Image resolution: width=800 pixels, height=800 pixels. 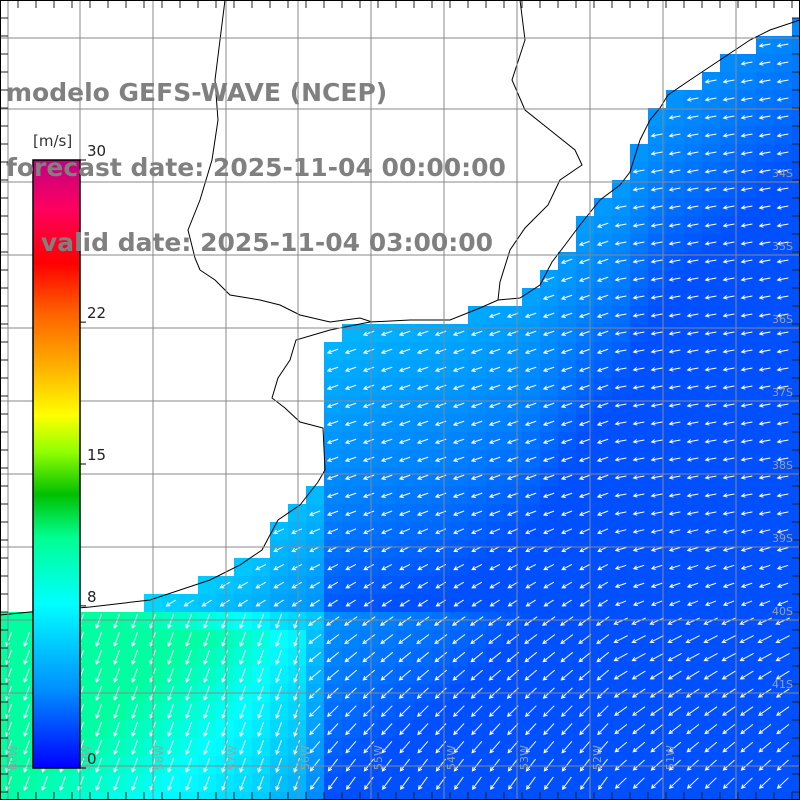 What do you see at coordinates (86, 757) in the screenshot?
I see `longitude-label: 59W` at bounding box center [86, 757].